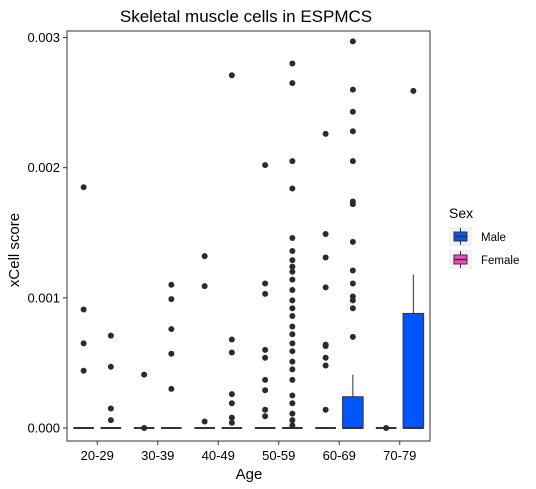 The height and width of the screenshot is (489, 536). I want to click on legend-title: Sex, so click(461, 213).